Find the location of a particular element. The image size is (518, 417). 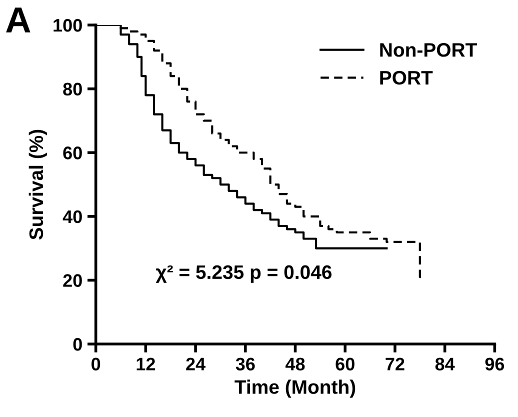

x-tick-label: 12 is located at coordinates (146, 364).